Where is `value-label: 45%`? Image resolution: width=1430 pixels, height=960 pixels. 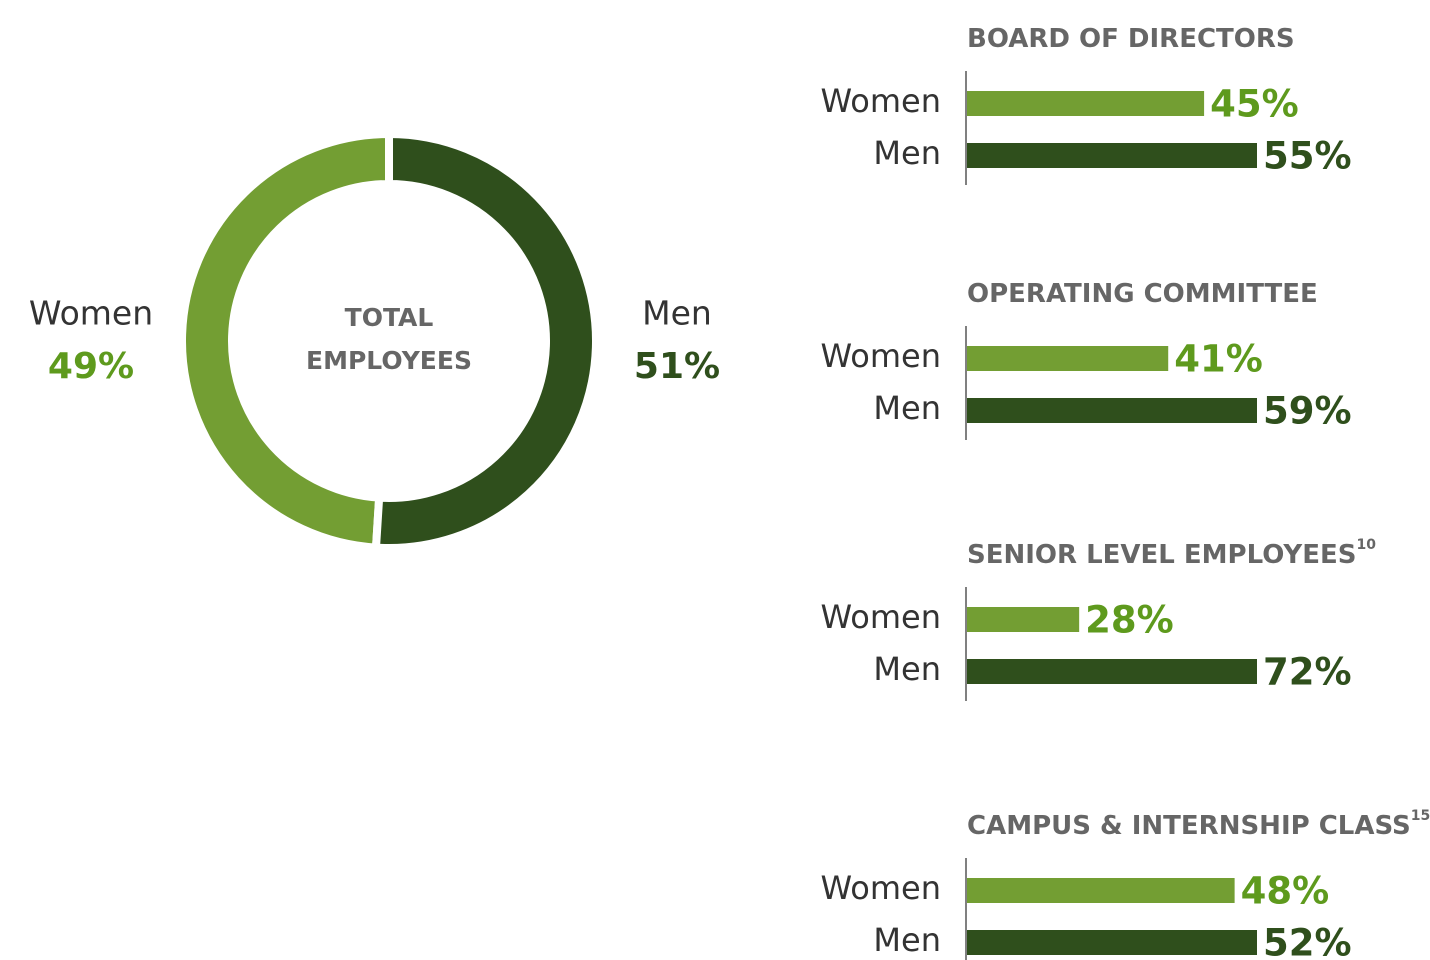
value-label: 45% is located at coordinates (1254, 104).